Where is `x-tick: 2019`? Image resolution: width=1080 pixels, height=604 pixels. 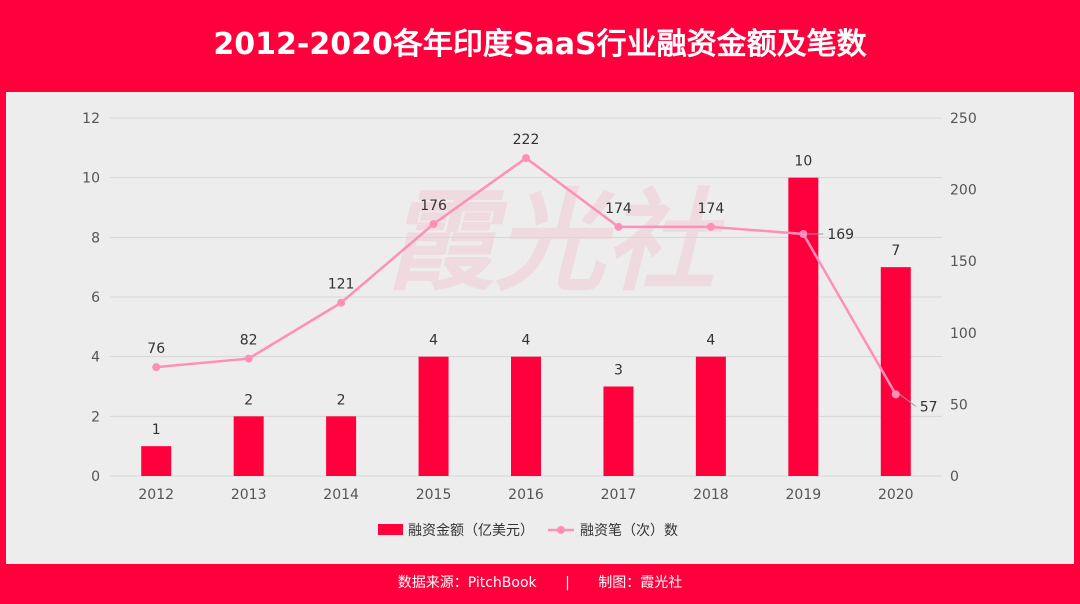 x-tick: 2019 is located at coordinates (804, 495).